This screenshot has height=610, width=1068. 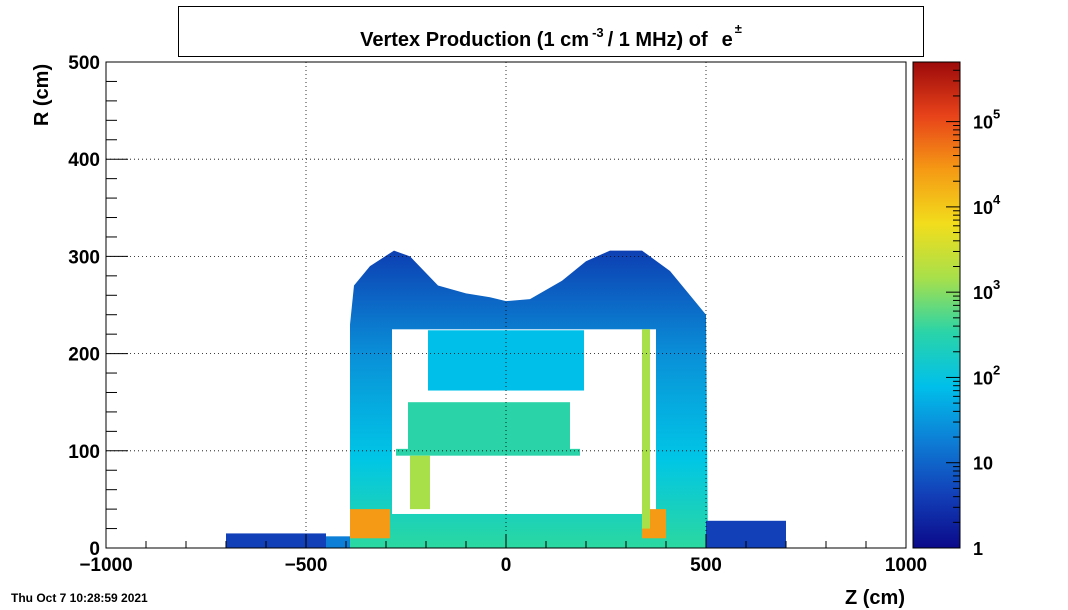 What do you see at coordinates (105, 565) in the screenshot?
I see `x-tick-label: −1000` at bounding box center [105, 565].